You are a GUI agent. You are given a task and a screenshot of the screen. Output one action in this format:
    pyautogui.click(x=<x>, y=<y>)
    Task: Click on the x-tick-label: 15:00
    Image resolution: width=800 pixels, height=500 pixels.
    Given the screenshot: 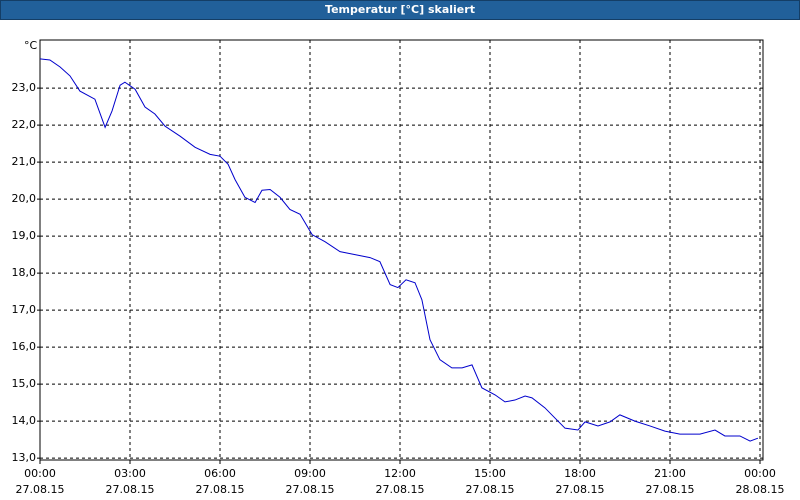 What is the action you would take?
    pyautogui.click(x=490, y=473)
    